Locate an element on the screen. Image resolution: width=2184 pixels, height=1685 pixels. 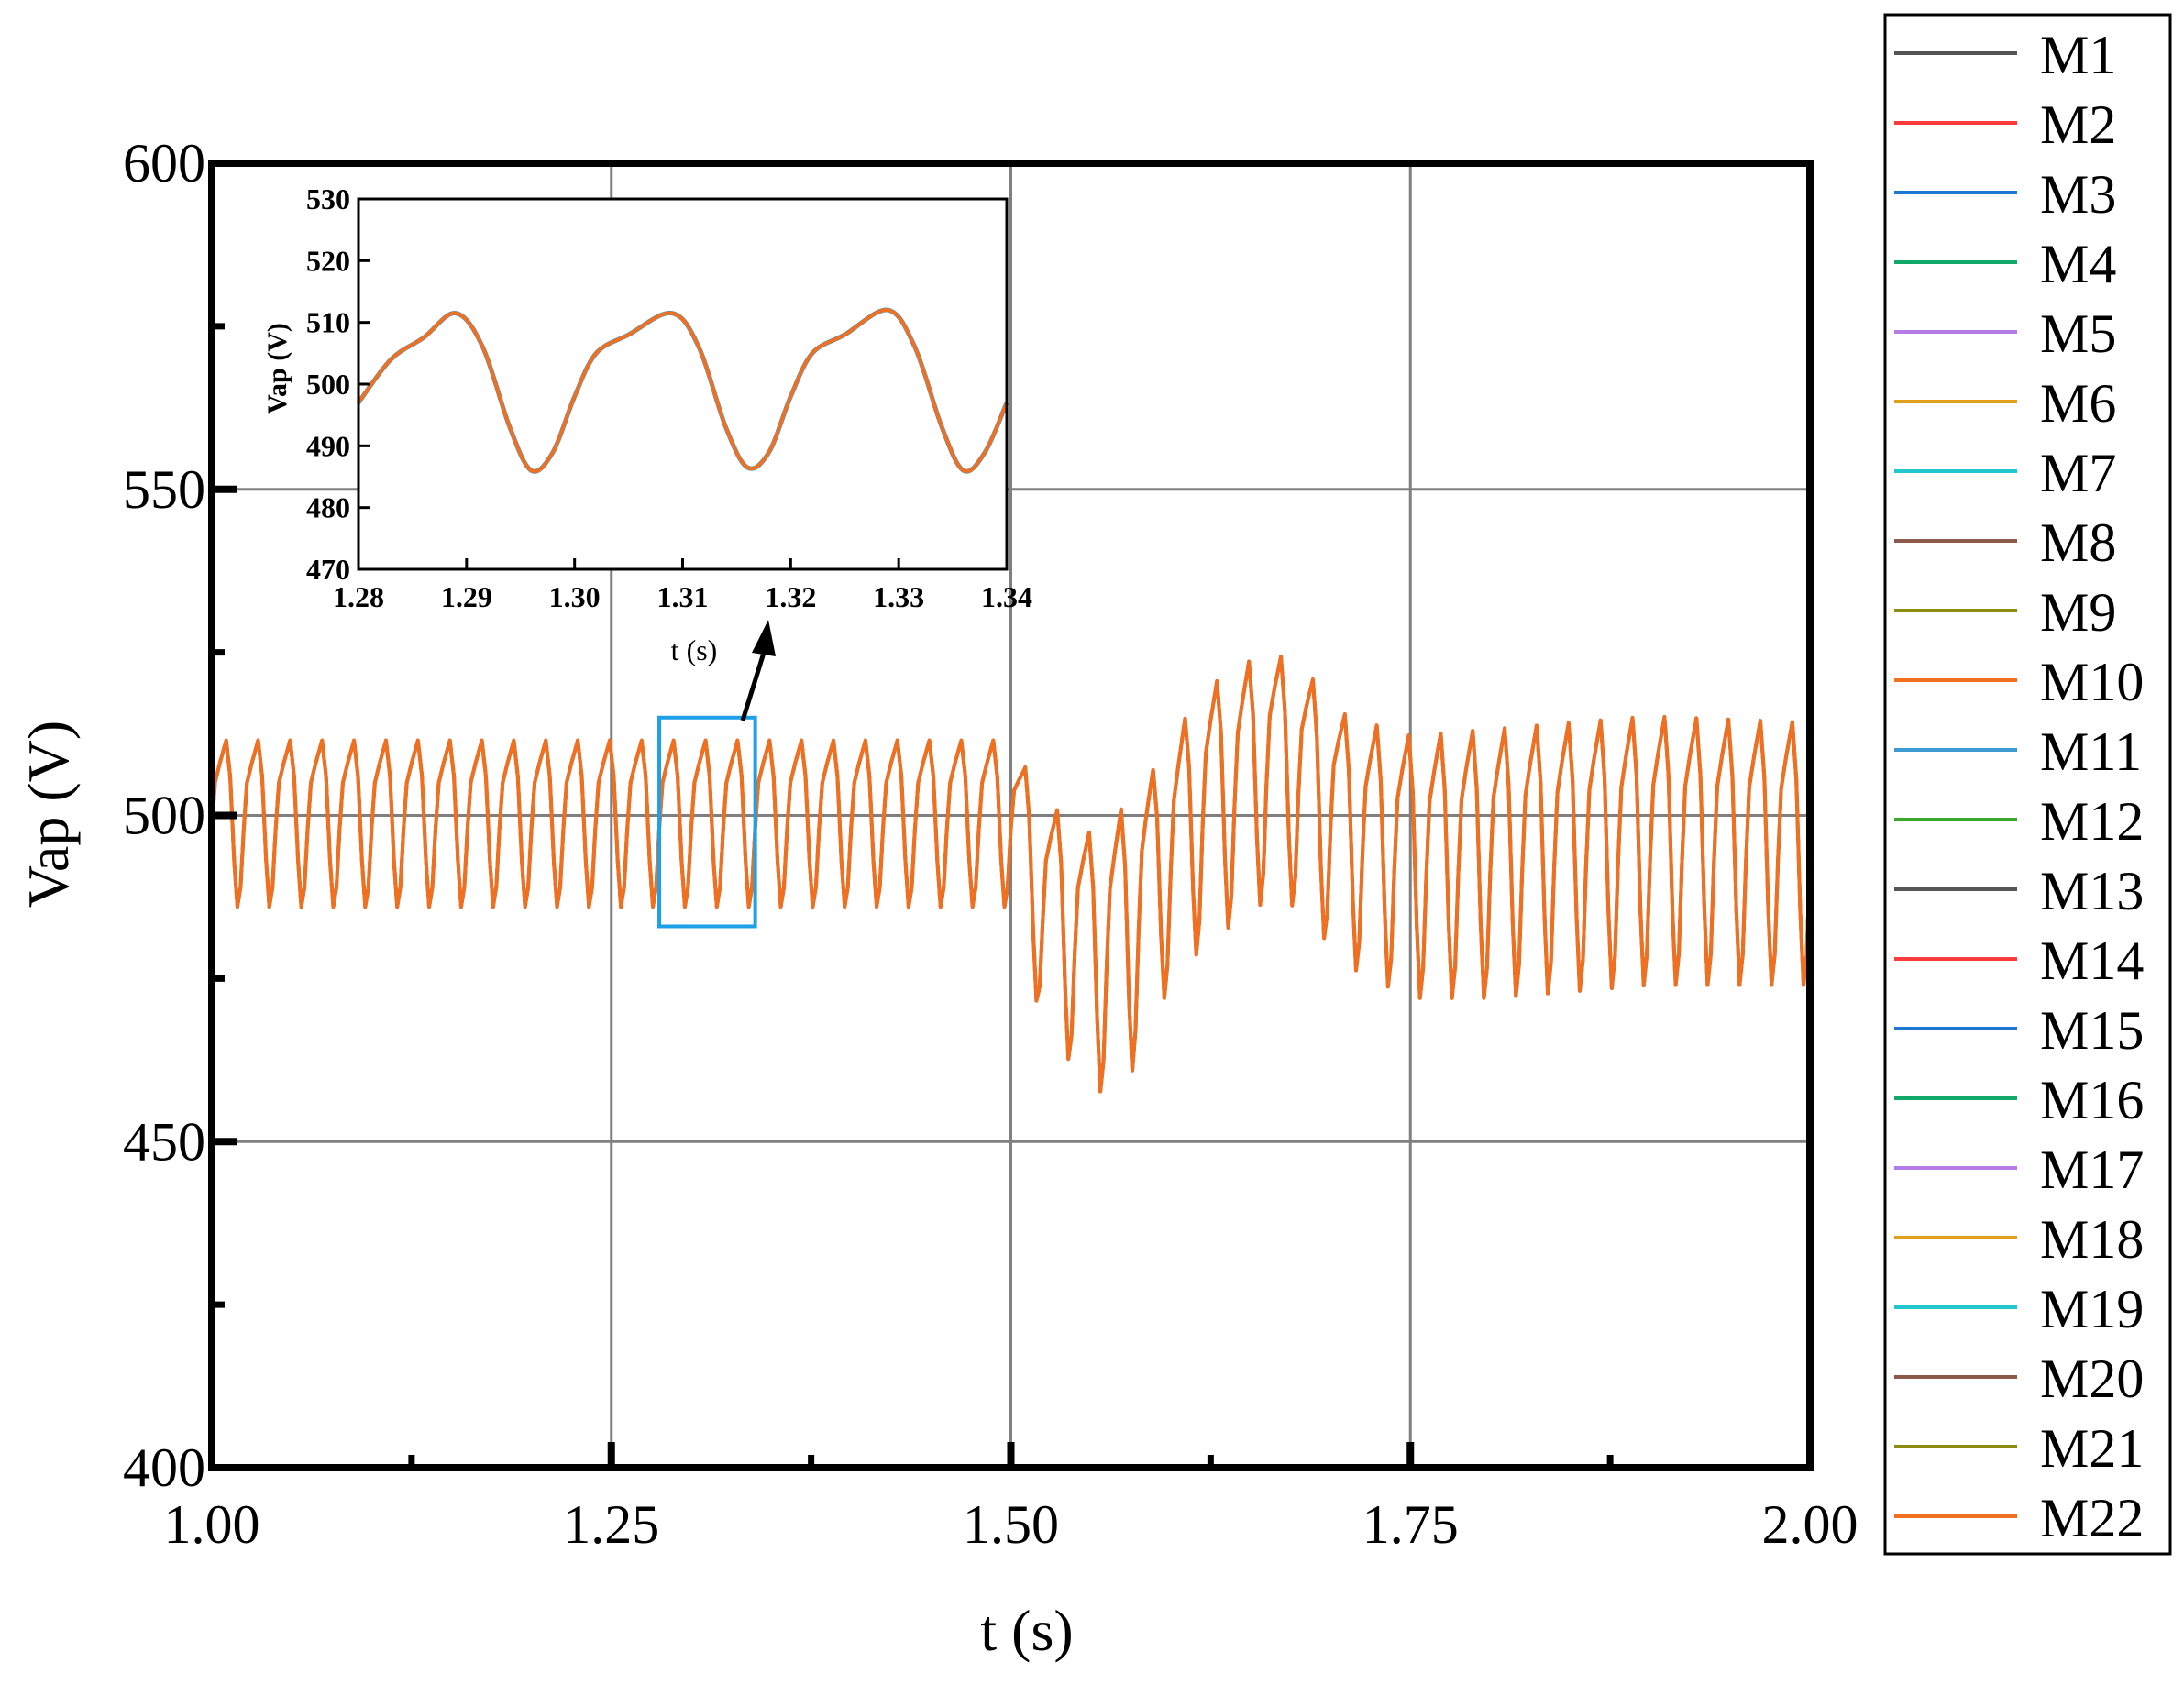
legend-label-M16: M16 is located at coordinates (2092, 1100).